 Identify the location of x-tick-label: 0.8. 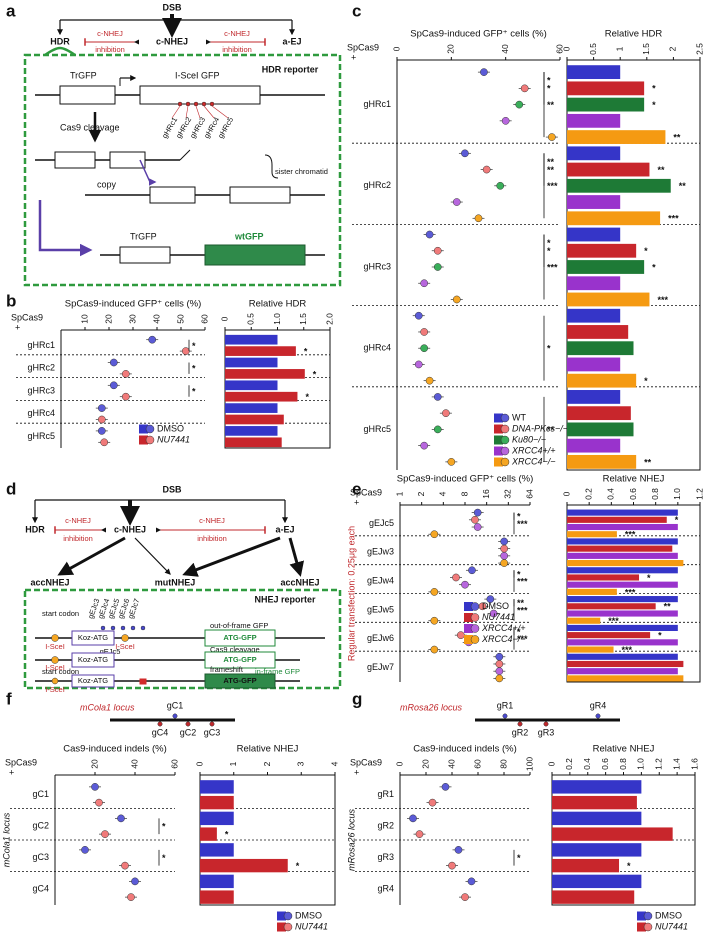
(623, 764).